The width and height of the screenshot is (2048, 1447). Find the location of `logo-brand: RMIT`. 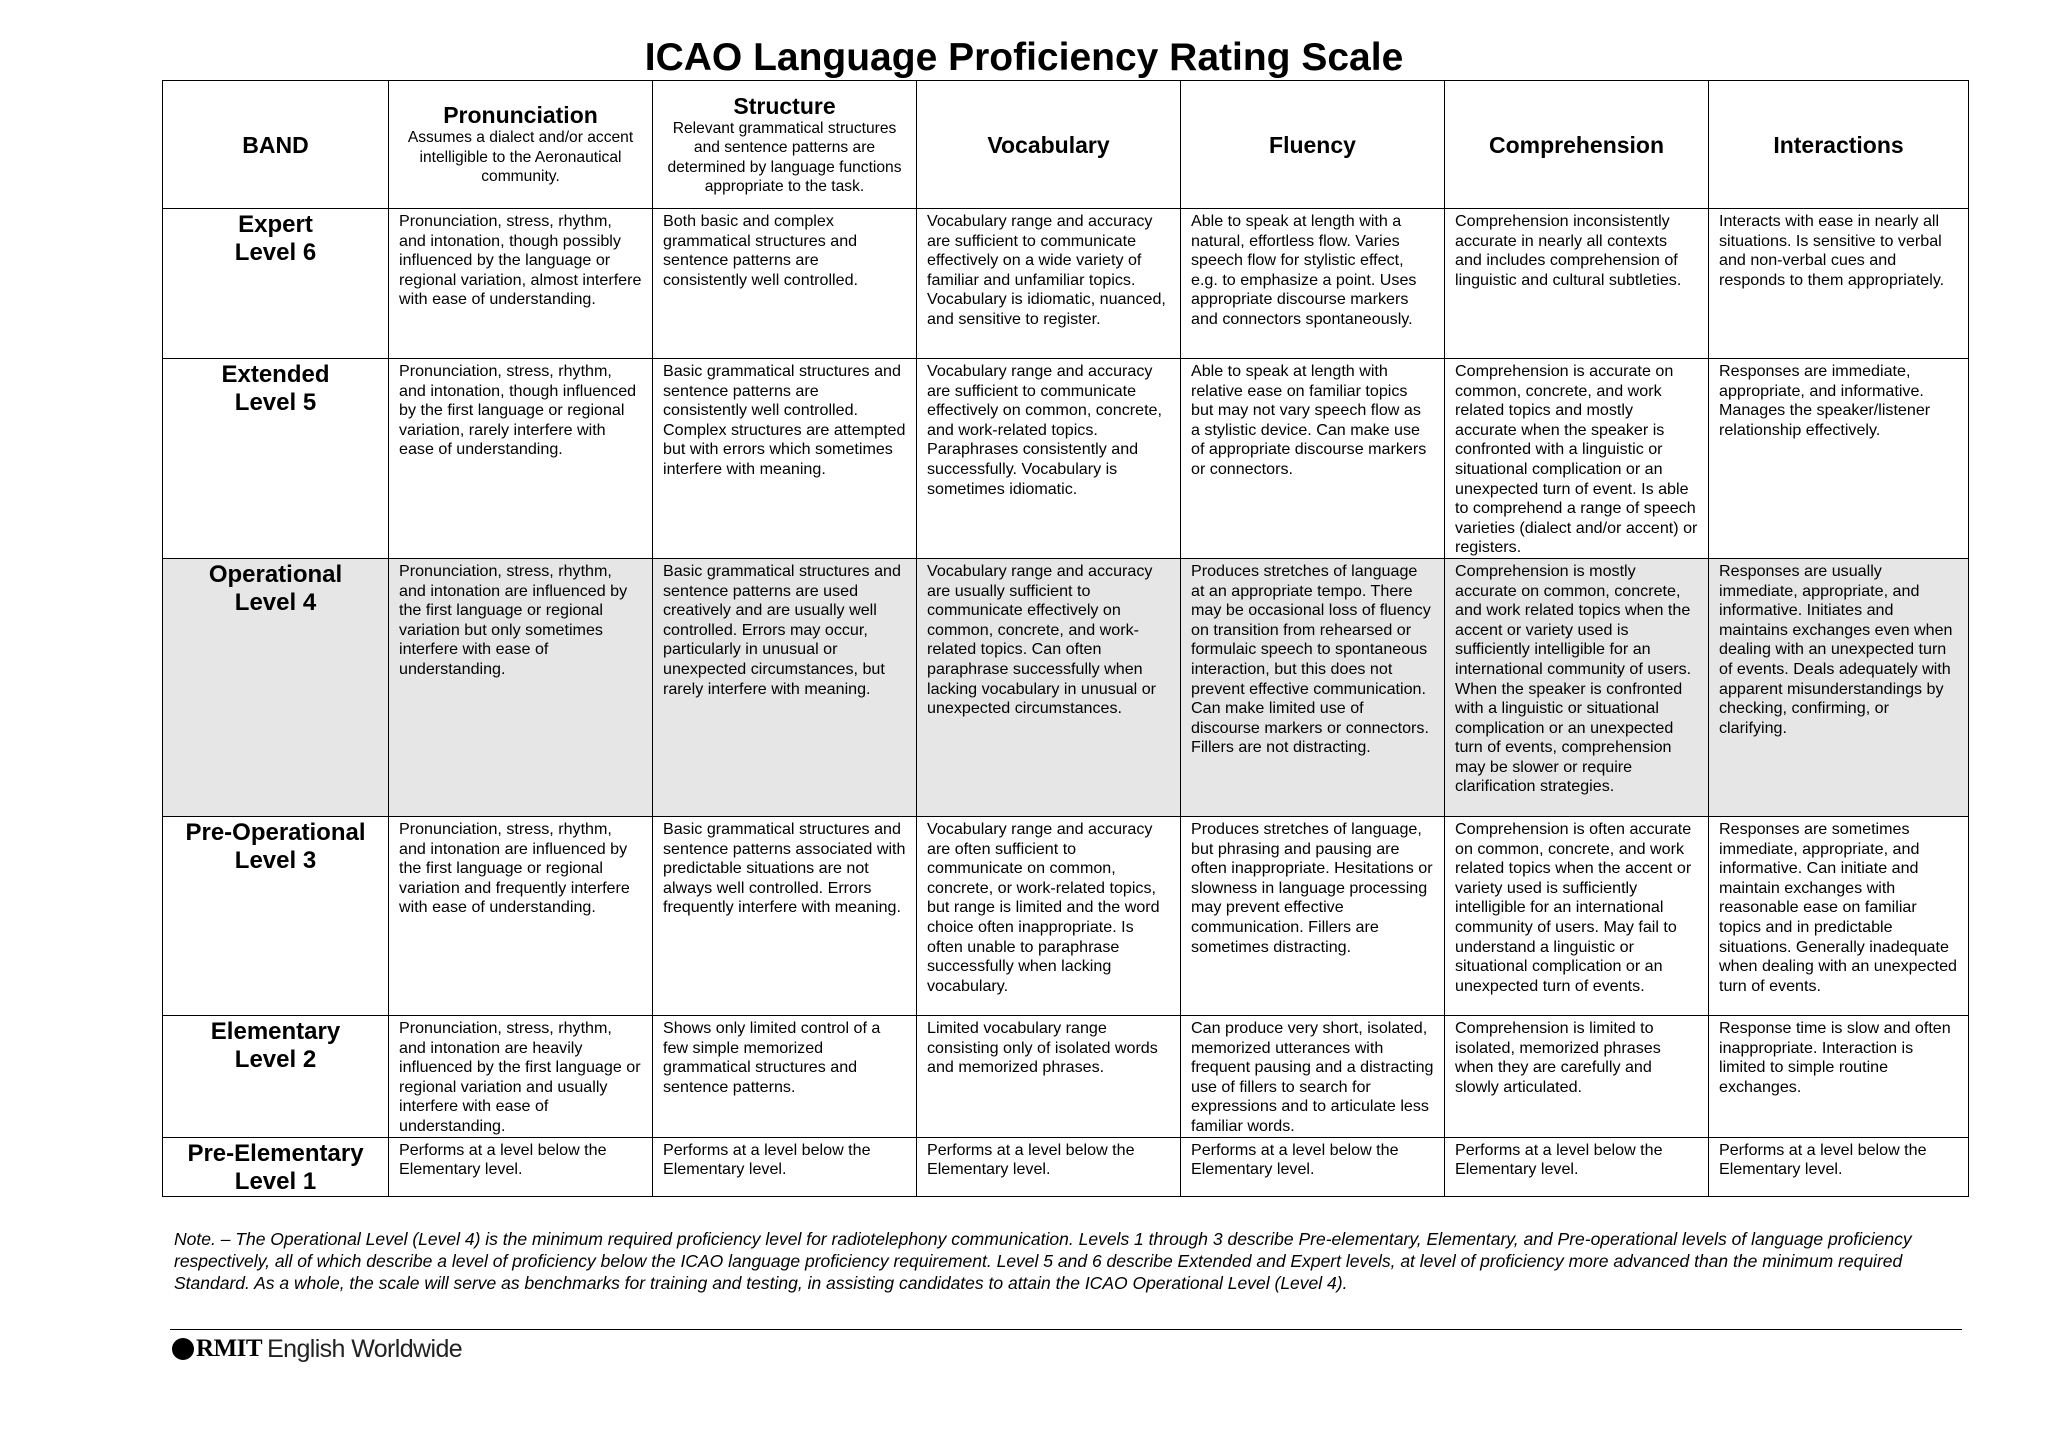

logo-brand: RMIT is located at coordinates (229, 1348).